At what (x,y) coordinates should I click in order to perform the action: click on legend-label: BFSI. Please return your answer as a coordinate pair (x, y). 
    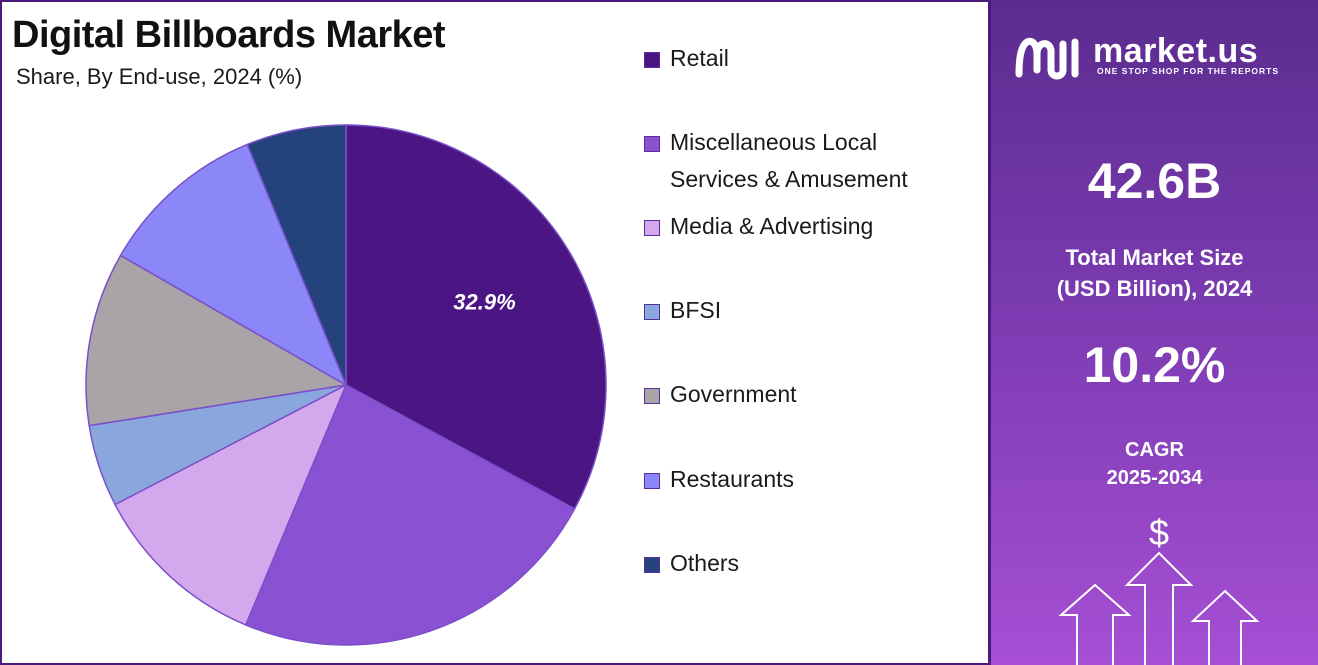
    Looking at the image, I should click on (695, 310).